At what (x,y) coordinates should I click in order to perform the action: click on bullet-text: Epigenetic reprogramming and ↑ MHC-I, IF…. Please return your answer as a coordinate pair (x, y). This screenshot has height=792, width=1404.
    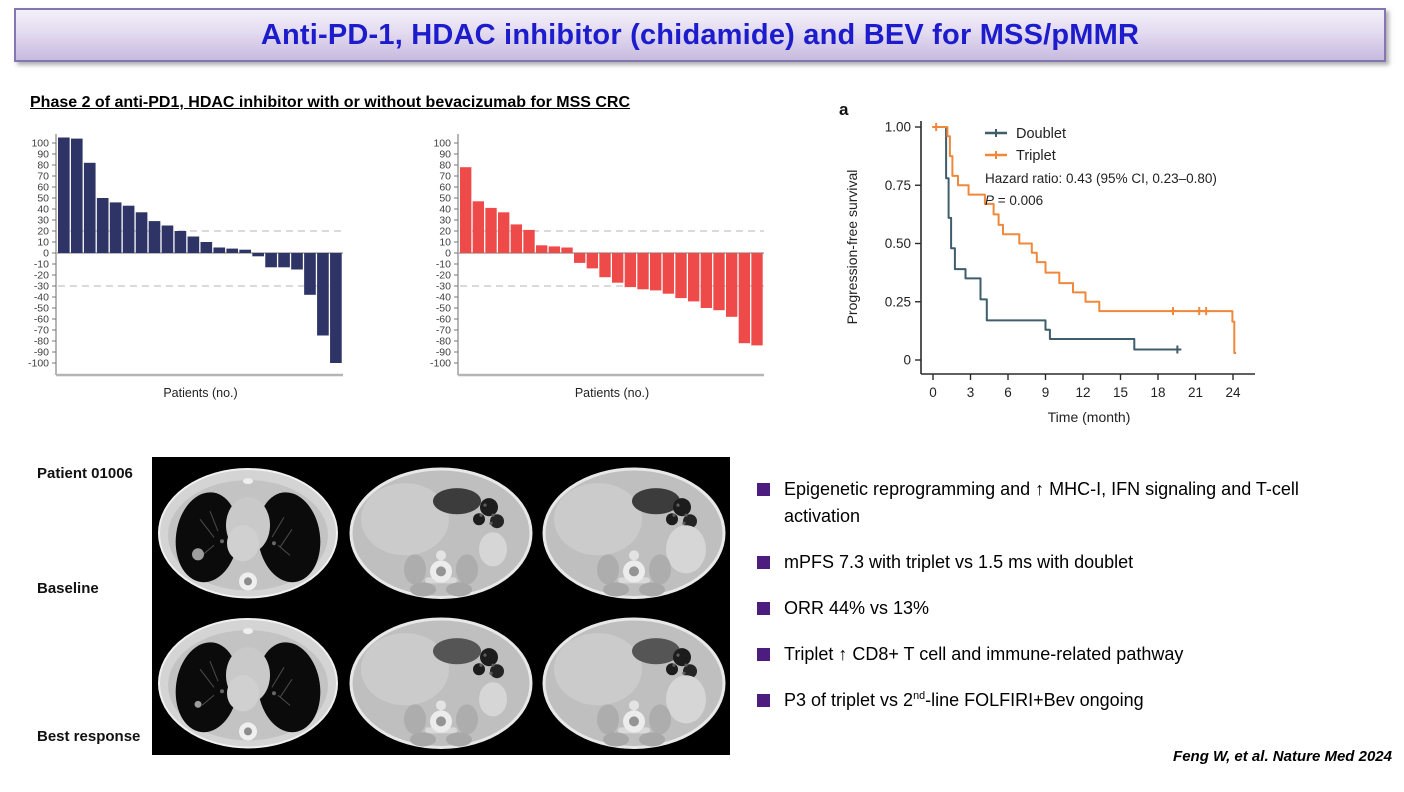
    Looking at the image, I should click on (1041, 502).